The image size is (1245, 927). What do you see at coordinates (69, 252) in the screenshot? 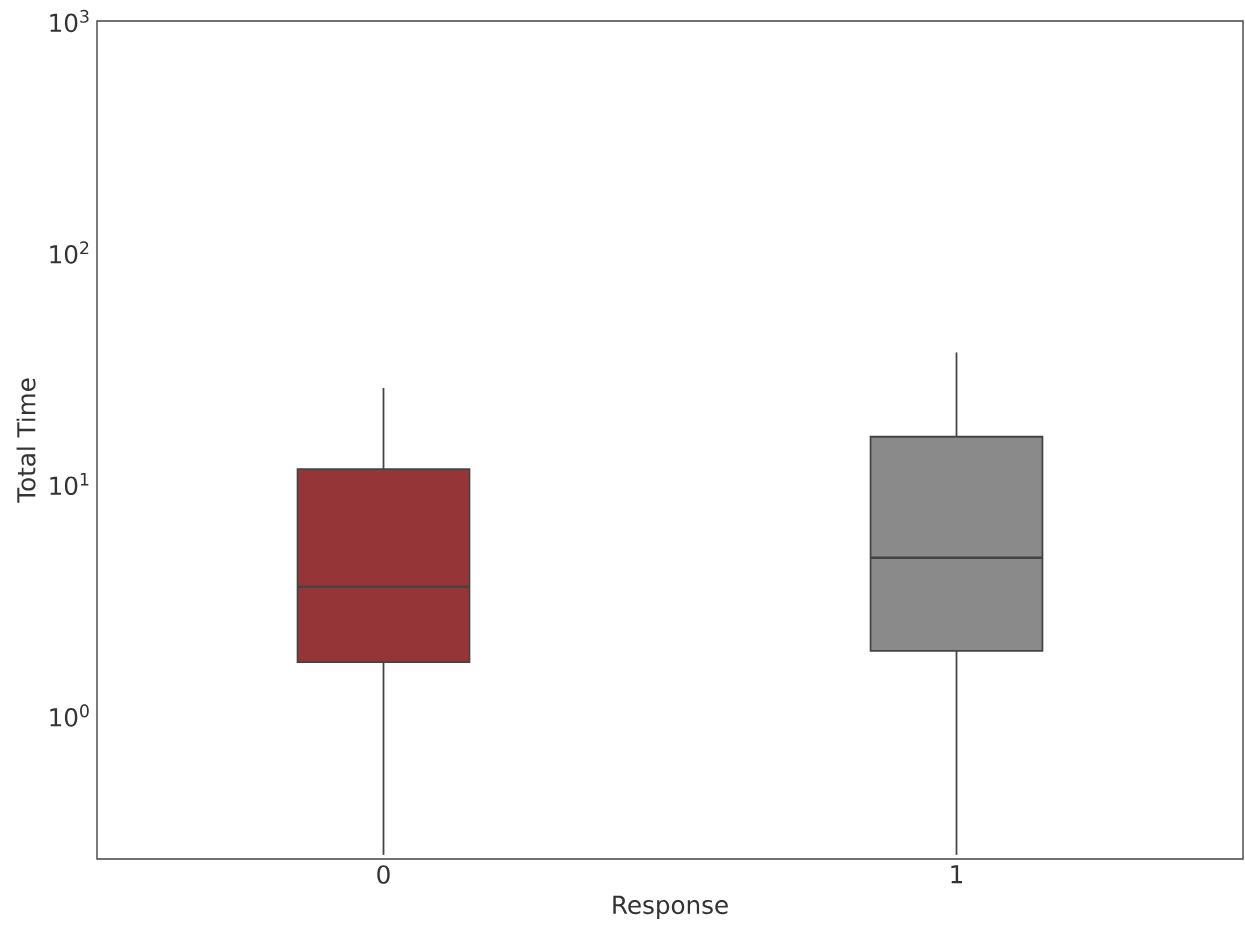
I see `y-tick-label: 10$^{2}$` at bounding box center [69, 252].